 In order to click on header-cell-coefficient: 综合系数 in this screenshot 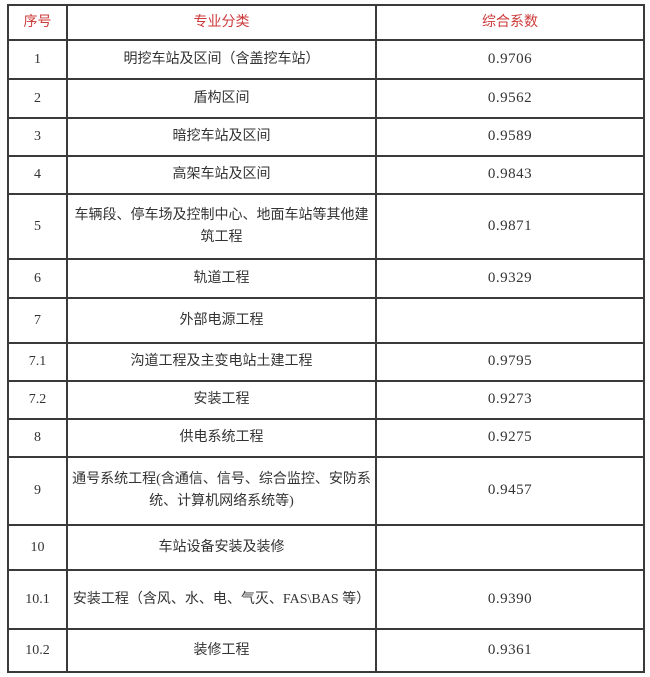, I will do `click(510, 22)`.